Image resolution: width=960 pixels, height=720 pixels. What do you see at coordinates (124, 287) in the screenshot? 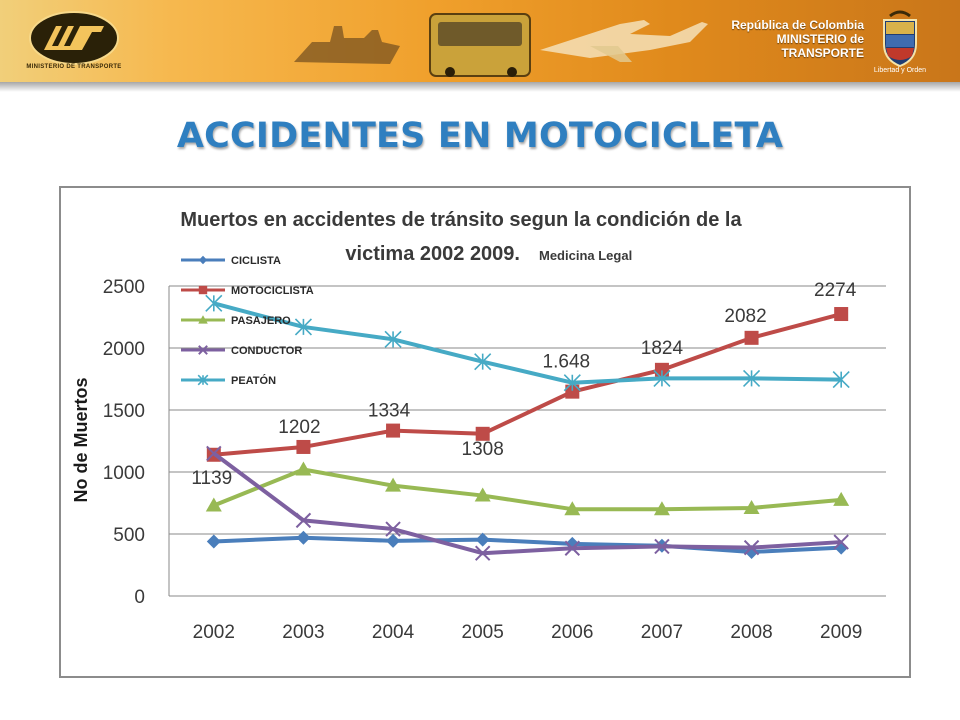
I see `y-tick-label: 2500` at bounding box center [124, 287].